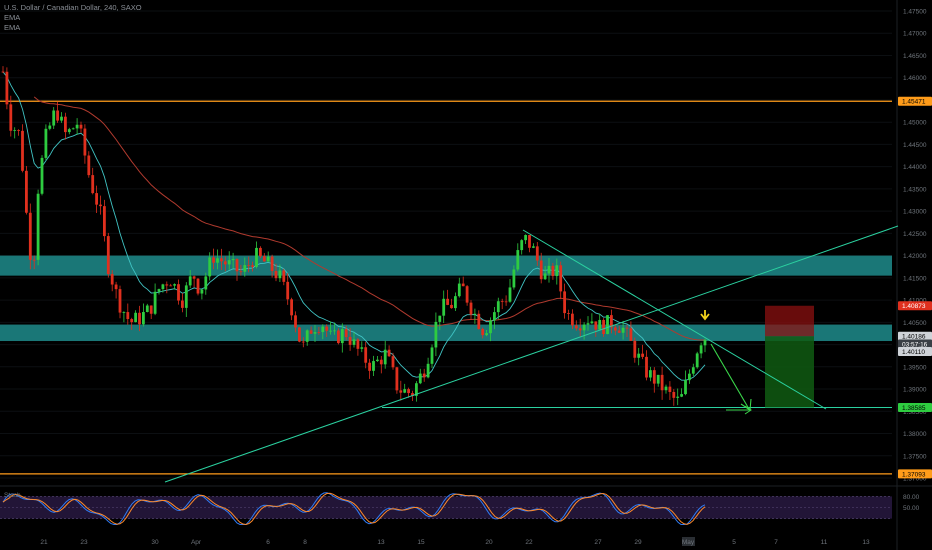  I want to click on time-tick-label: 21, so click(44, 542).